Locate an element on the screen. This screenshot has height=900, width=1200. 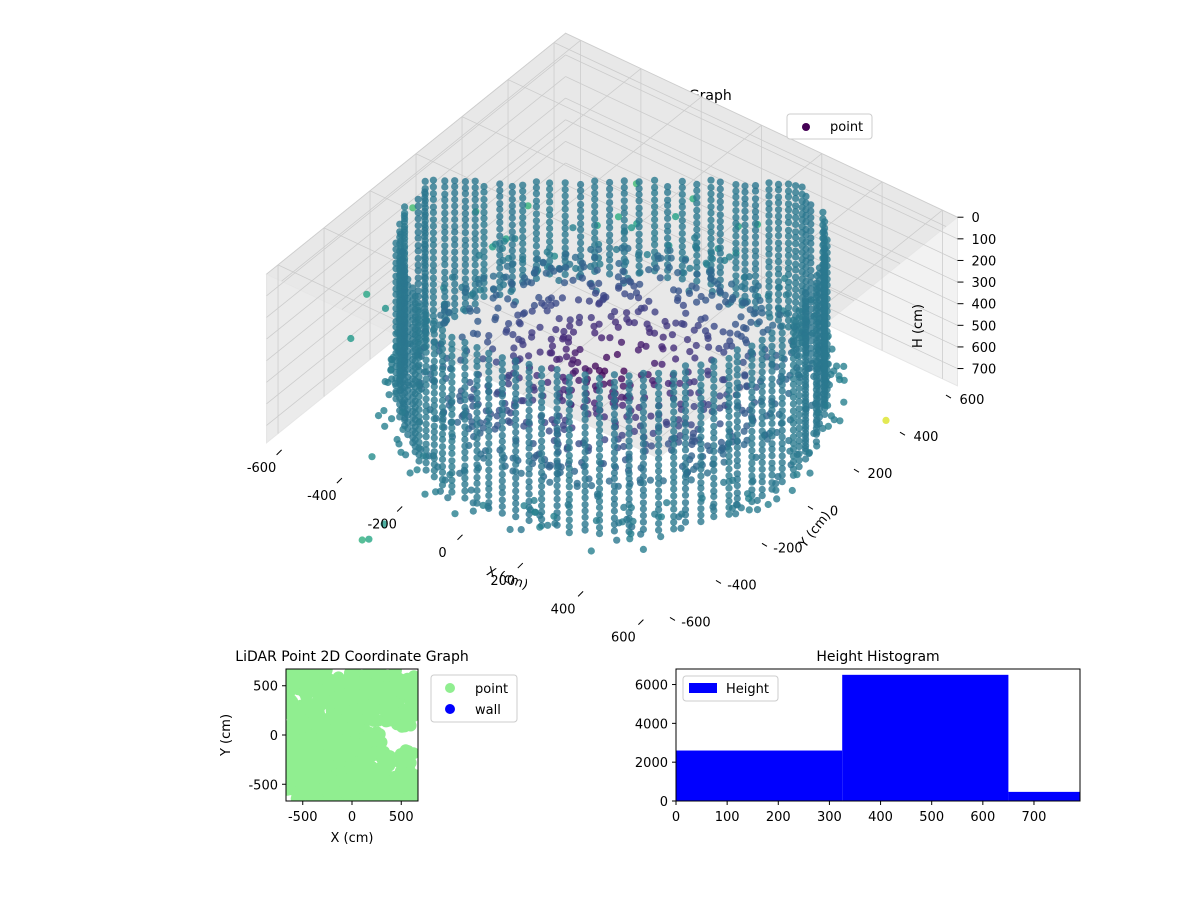
histogram-bars is located at coordinates (878, 737).